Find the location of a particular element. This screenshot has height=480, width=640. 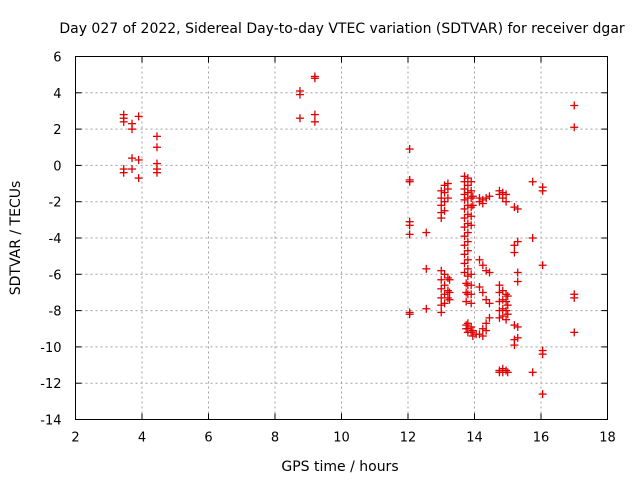

x-tick-label: 12 is located at coordinates (408, 438).